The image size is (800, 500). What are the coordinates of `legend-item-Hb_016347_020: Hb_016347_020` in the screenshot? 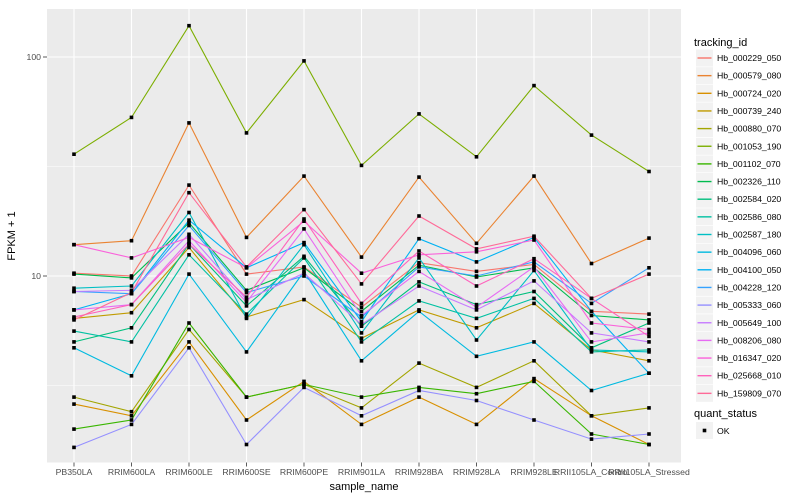 It's located at (738, 358).